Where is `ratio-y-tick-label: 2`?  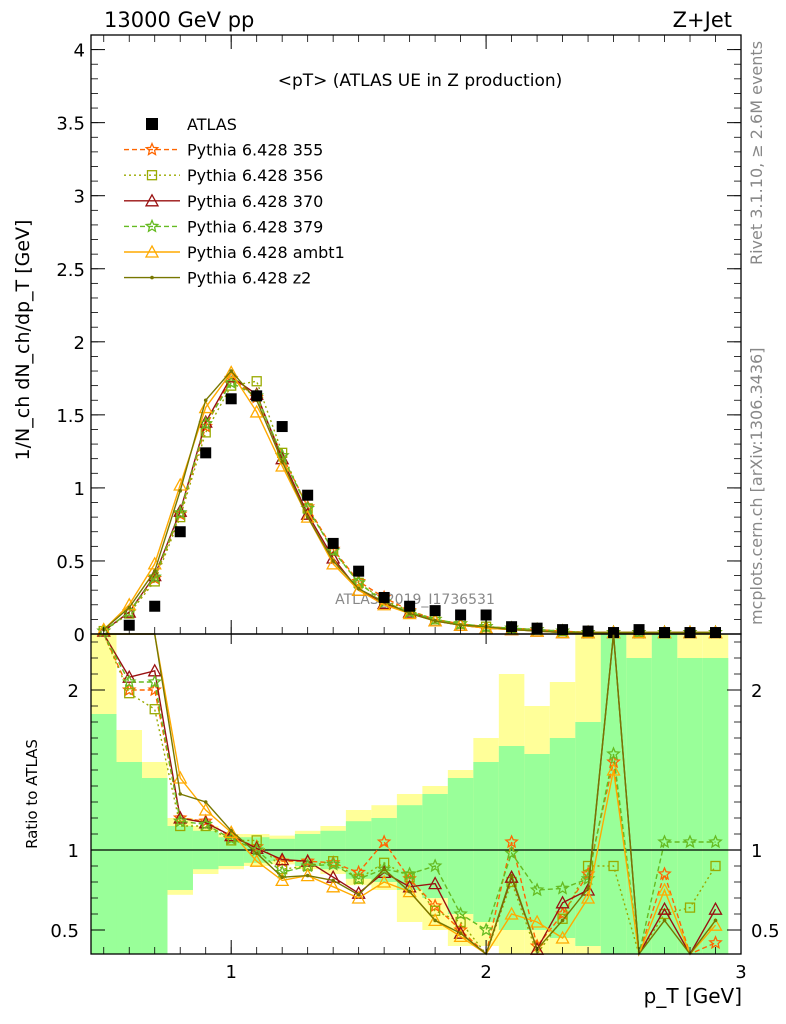 ratio-y-tick-label: 2 is located at coordinates (73, 691).